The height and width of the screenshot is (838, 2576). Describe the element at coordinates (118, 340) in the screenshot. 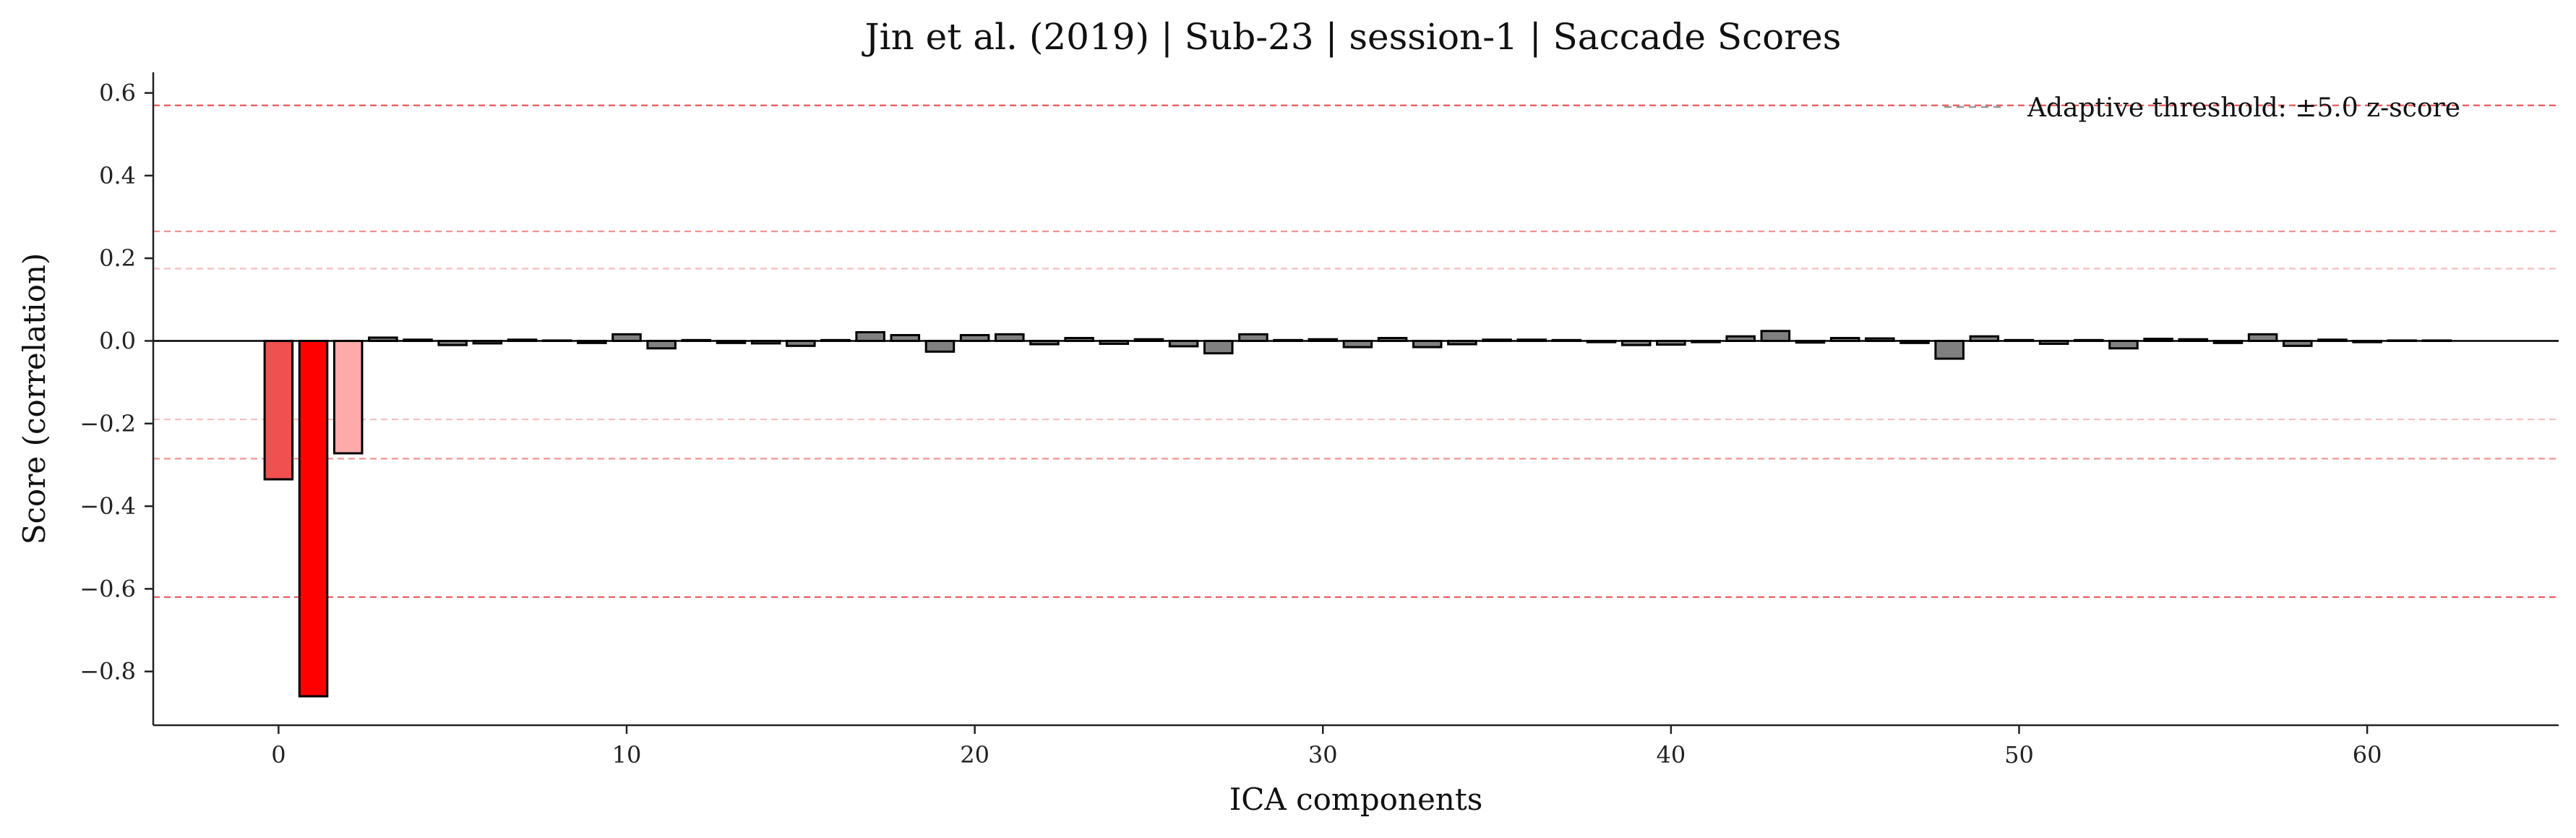

I see `y-tick-label: 0.0` at that location.